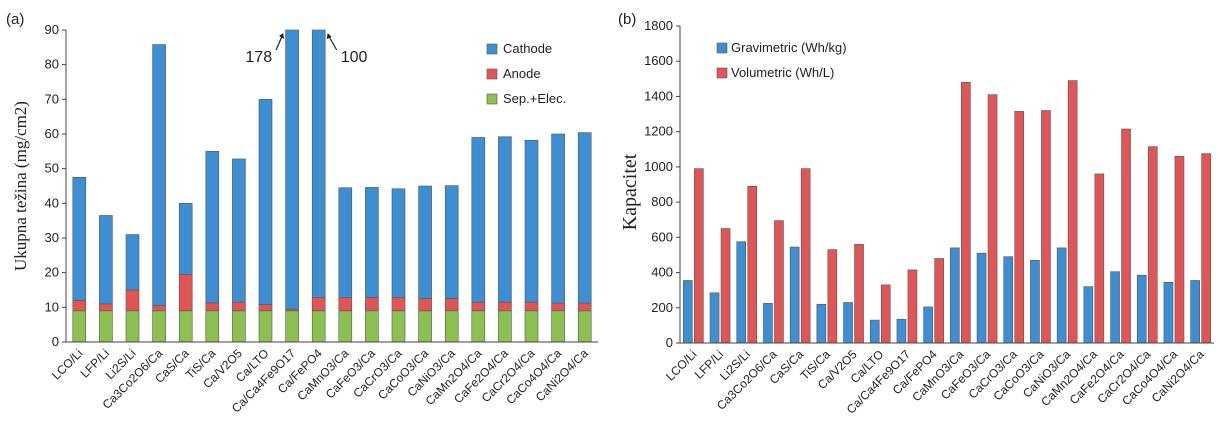 Image resolution: width=1220 pixels, height=425 pixels. Describe the element at coordinates (658, 166) in the screenshot. I see `y-tick-label: 1000` at that location.